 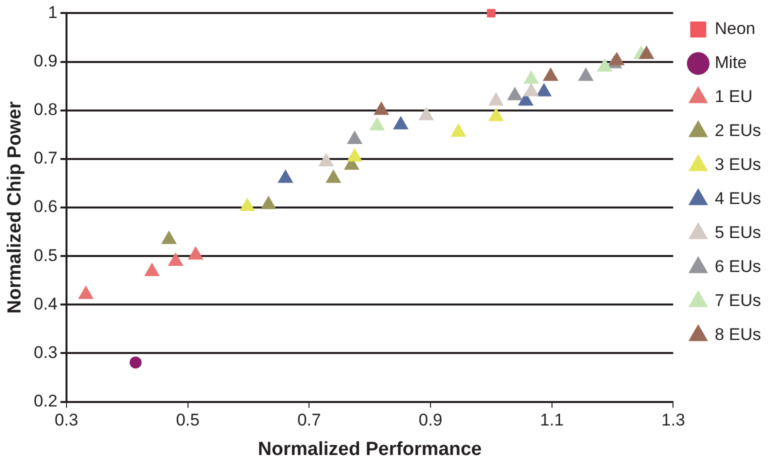 What do you see at coordinates (738, 130) in the screenshot?
I see `legend-label: 2 EUs` at bounding box center [738, 130].